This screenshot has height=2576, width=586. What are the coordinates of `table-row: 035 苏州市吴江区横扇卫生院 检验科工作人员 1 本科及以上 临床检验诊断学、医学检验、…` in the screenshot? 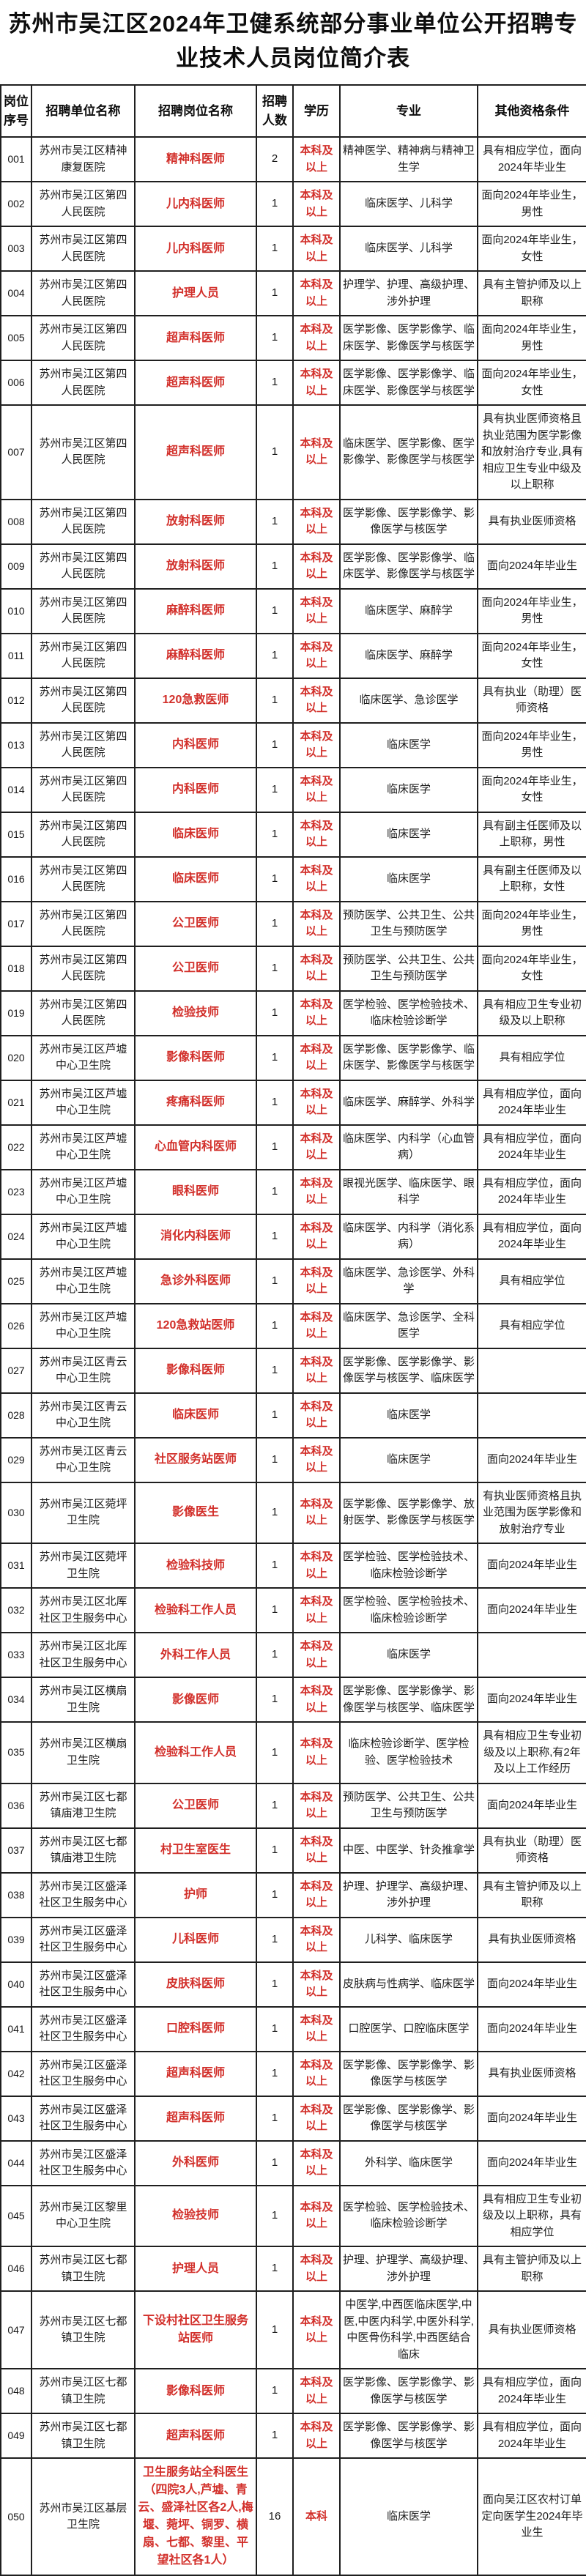 It's located at (293, 1752).